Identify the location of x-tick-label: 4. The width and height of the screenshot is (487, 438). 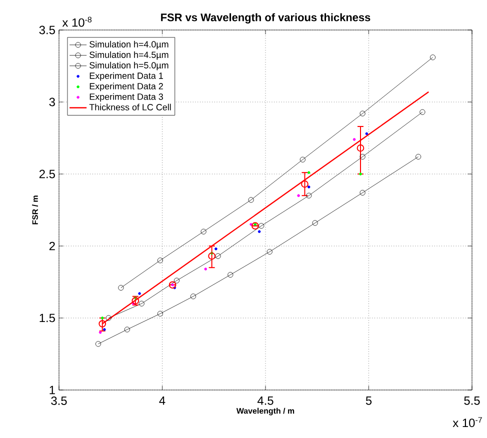
(162, 400).